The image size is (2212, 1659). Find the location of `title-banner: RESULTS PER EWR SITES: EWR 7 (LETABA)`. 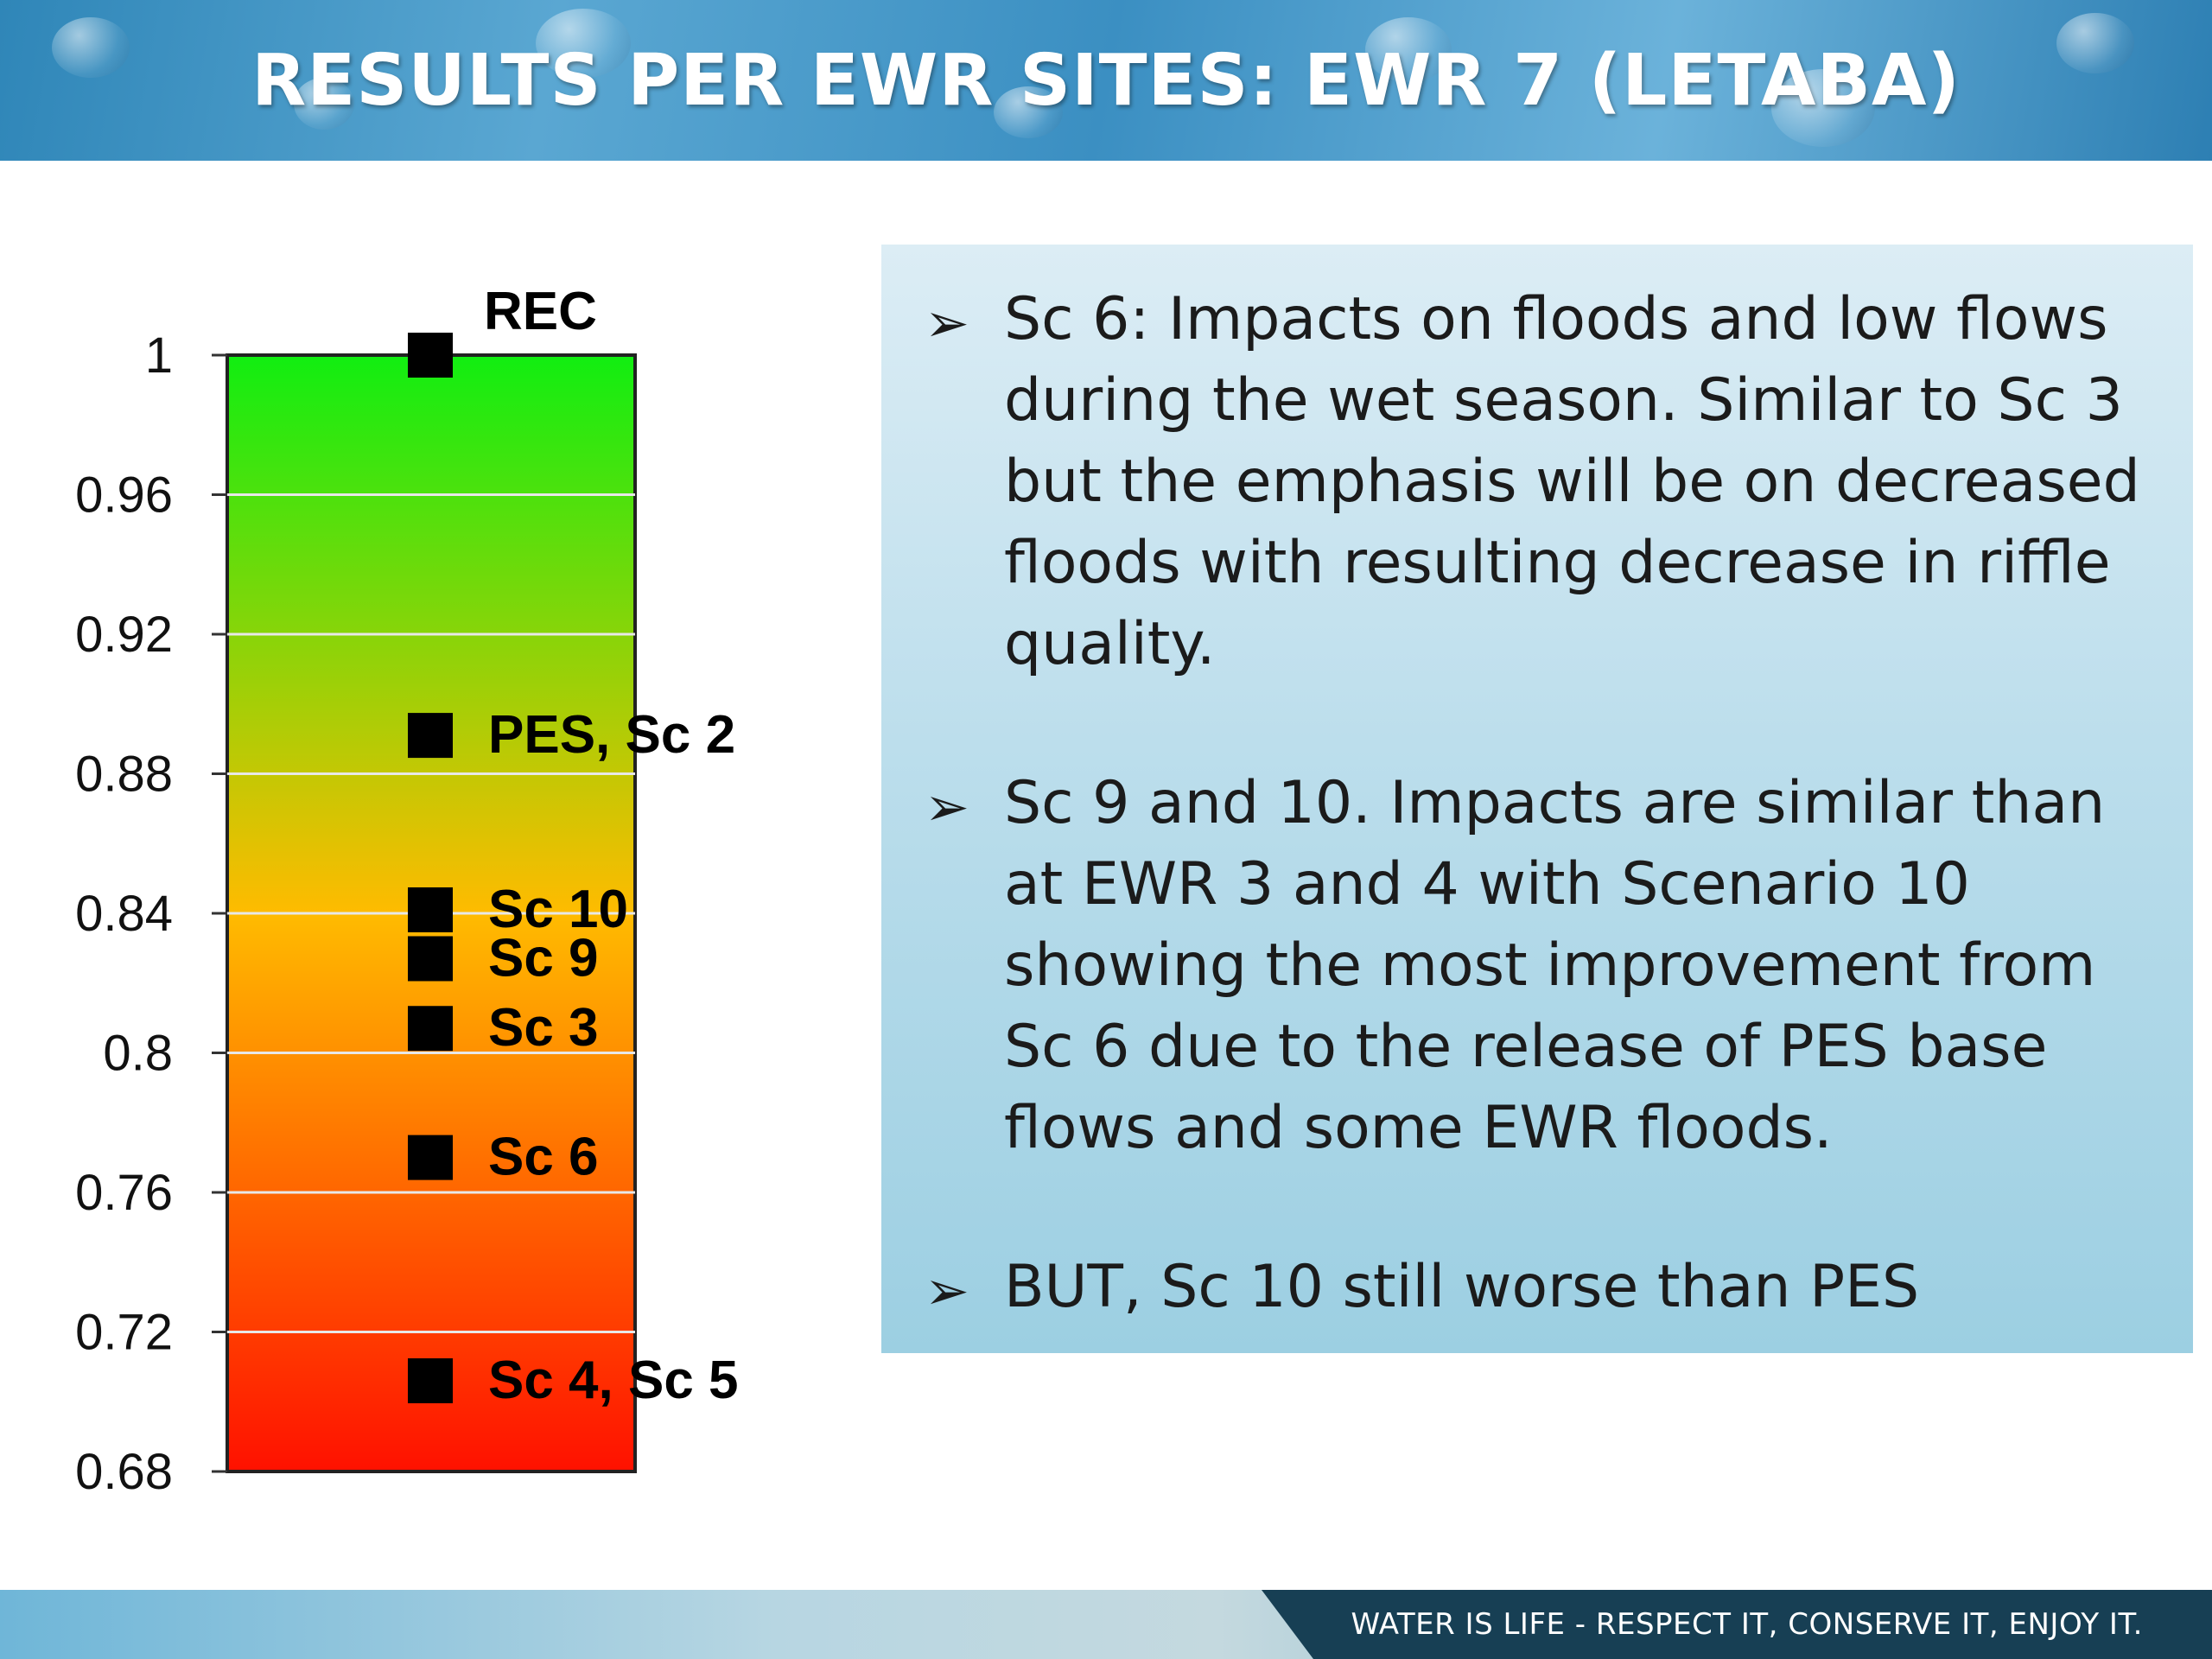

title-banner: RESULTS PER EWR SITES: EWR 7 (LETABA) is located at coordinates (1106, 80).